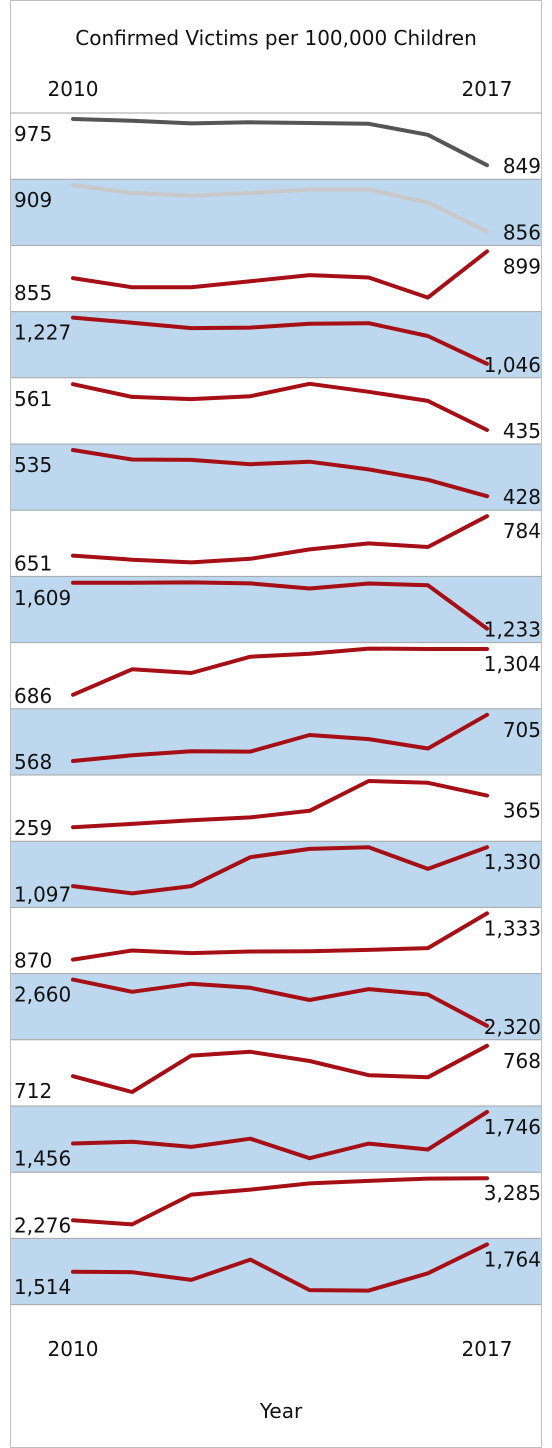 The height and width of the screenshot is (1448, 552). I want to click on series-end-value-label: 3,285, so click(512, 1193).